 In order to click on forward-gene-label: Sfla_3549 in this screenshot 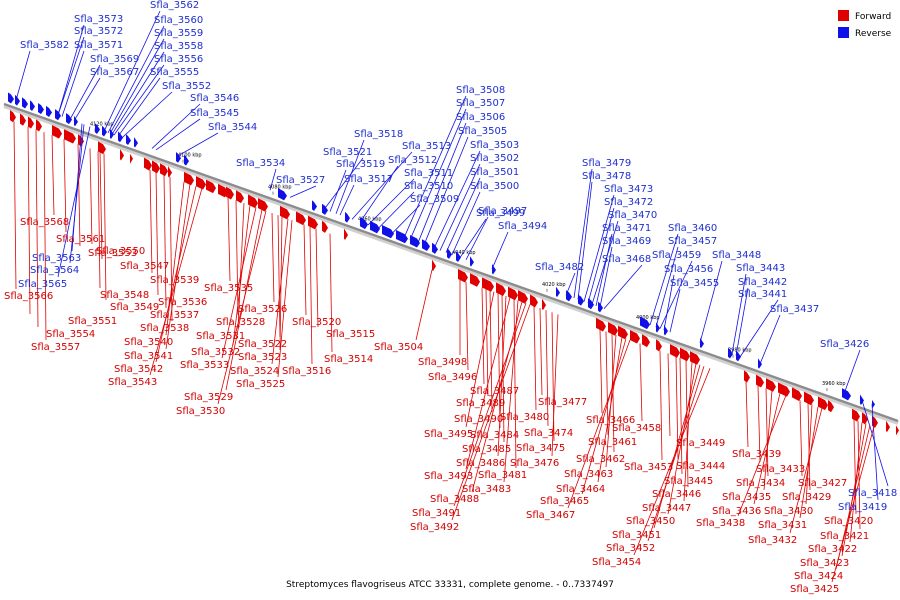, I will do `click(134, 307)`.